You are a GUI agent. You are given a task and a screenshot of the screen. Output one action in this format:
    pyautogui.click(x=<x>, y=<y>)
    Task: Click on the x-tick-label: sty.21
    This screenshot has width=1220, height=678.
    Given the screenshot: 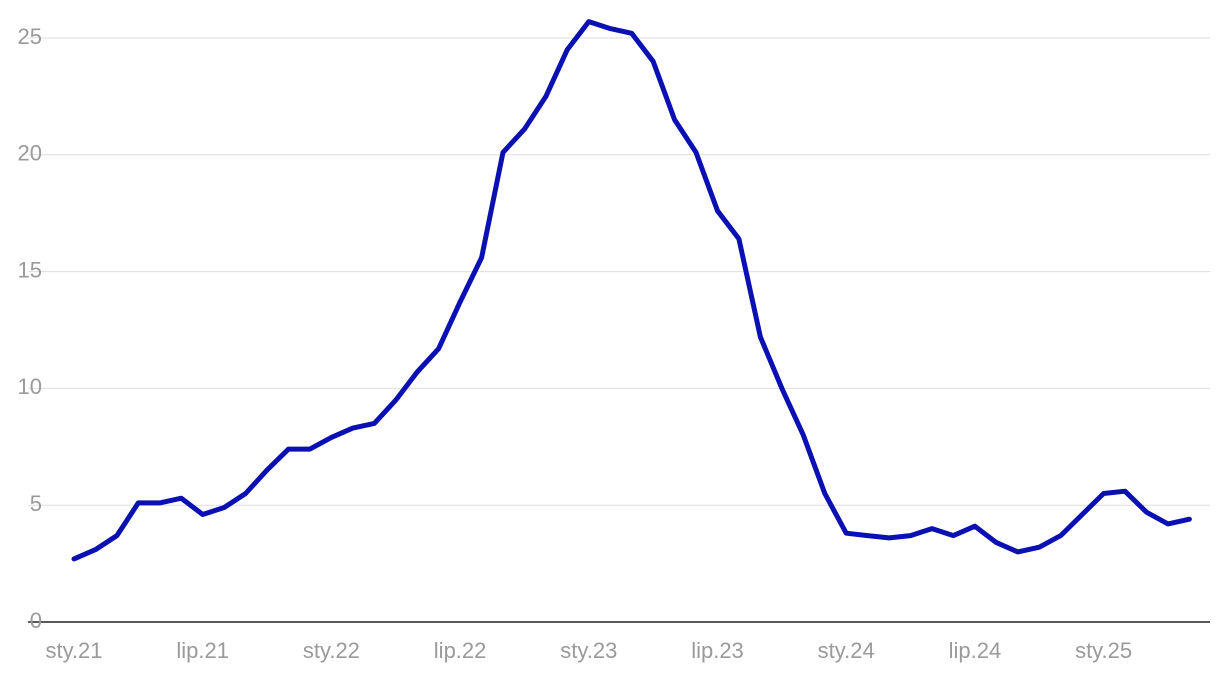 What is the action you would take?
    pyautogui.click(x=73, y=650)
    